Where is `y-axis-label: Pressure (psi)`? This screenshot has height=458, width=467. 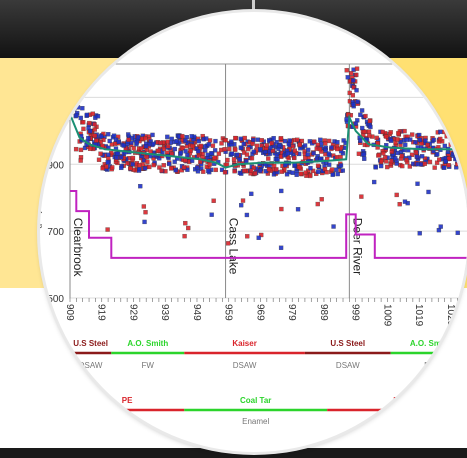
y-axis-label: Pressure (psi) is located at coordinates (41, 241).